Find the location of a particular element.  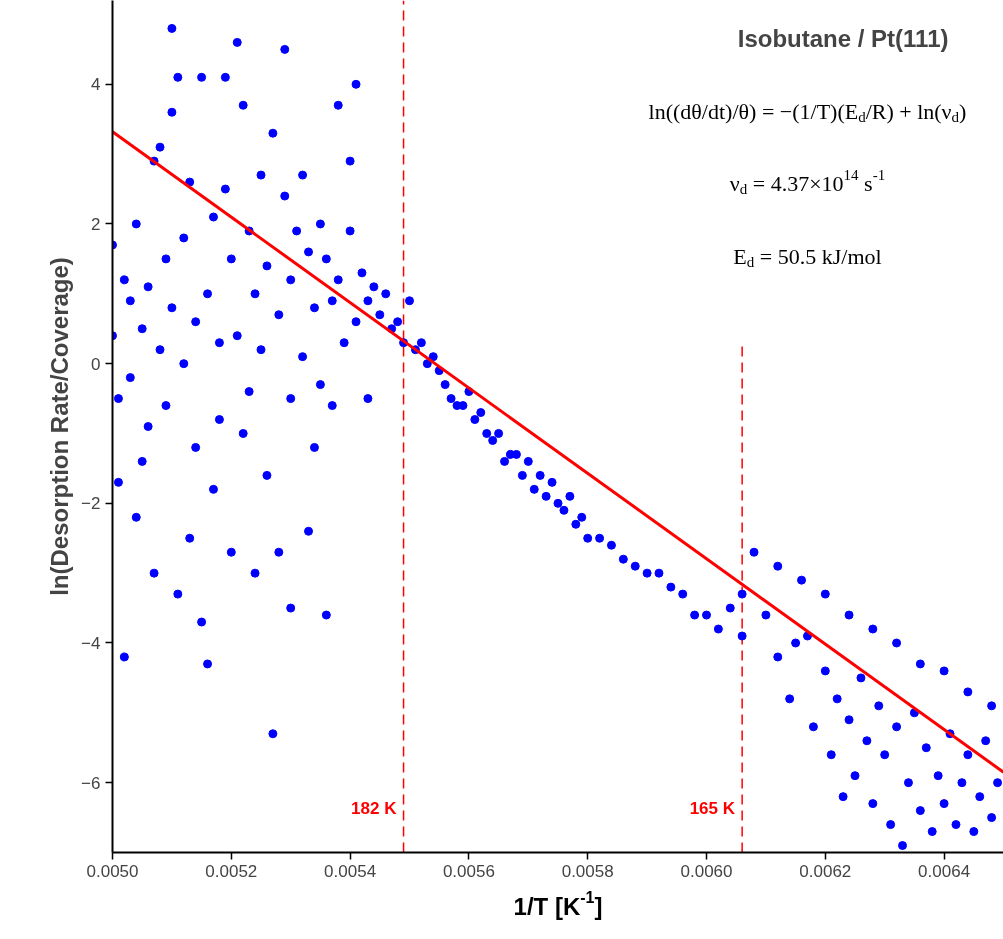

x-tick-label: 0.0050 is located at coordinates (112, 871).